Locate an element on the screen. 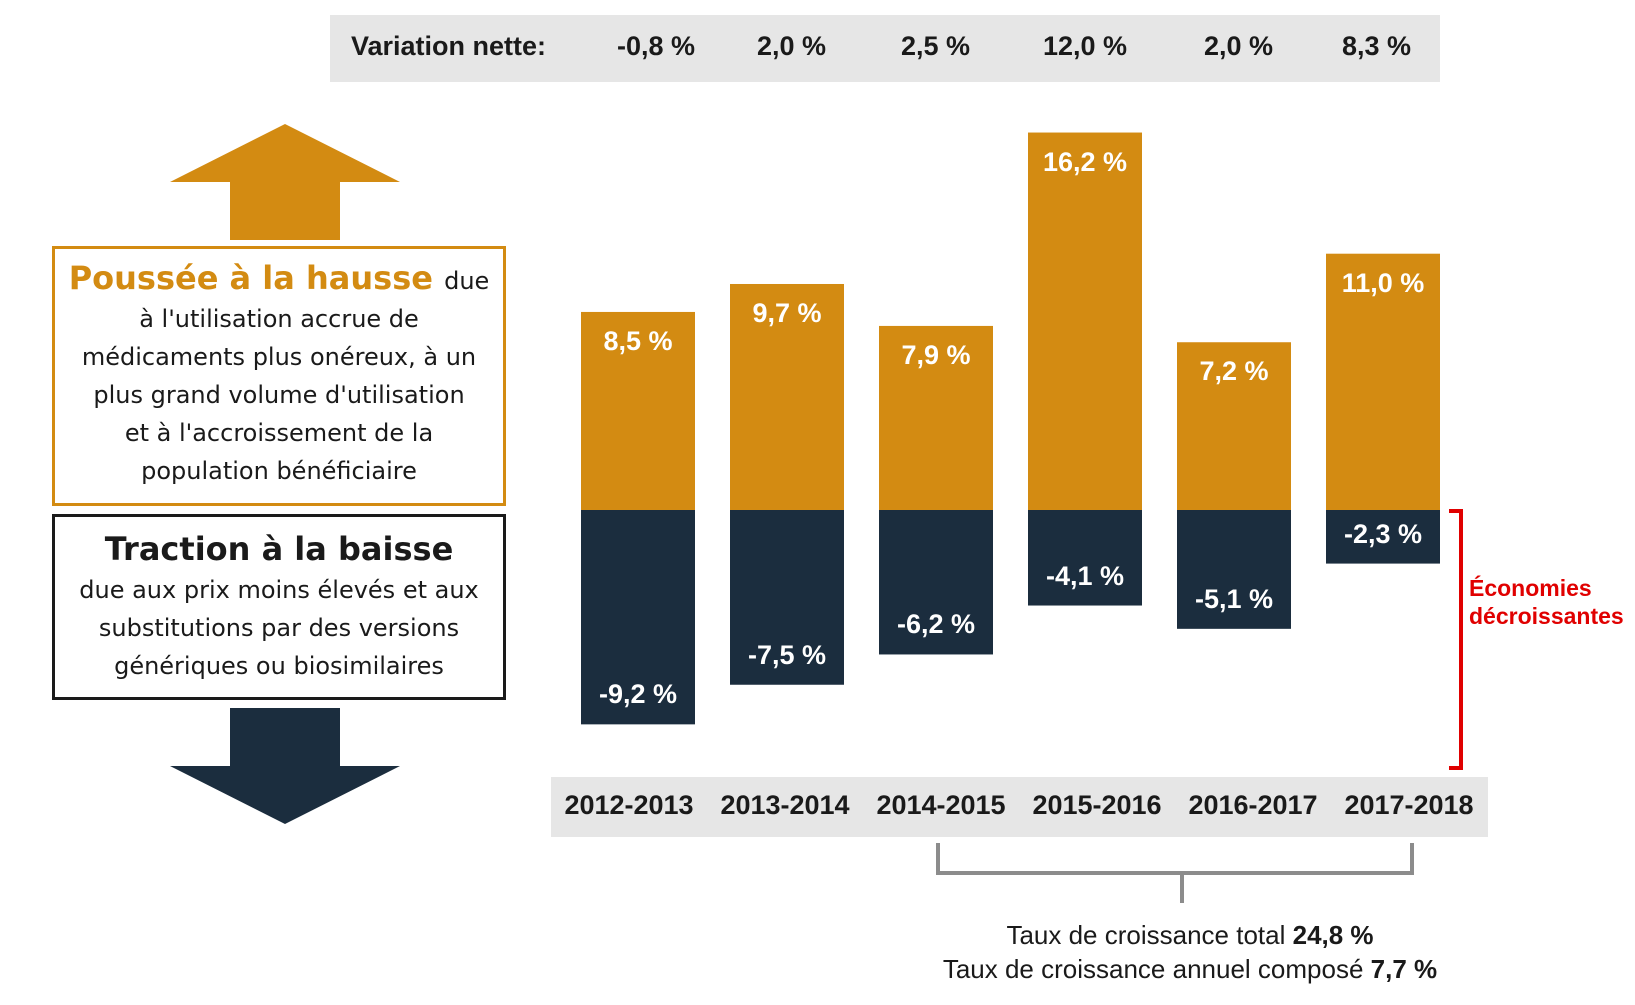 The width and height of the screenshot is (1635, 1005). data-label-upward: 16,2 % is located at coordinates (1085, 161).